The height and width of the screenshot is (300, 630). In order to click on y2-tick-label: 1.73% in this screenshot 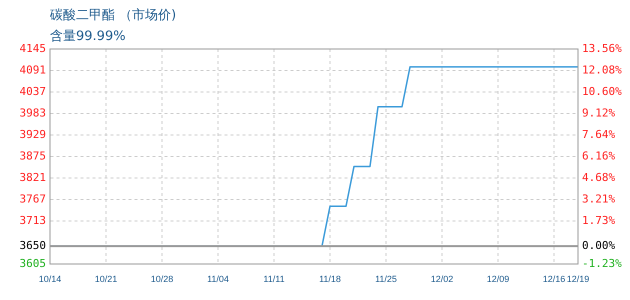, I will do `click(599, 220)`.